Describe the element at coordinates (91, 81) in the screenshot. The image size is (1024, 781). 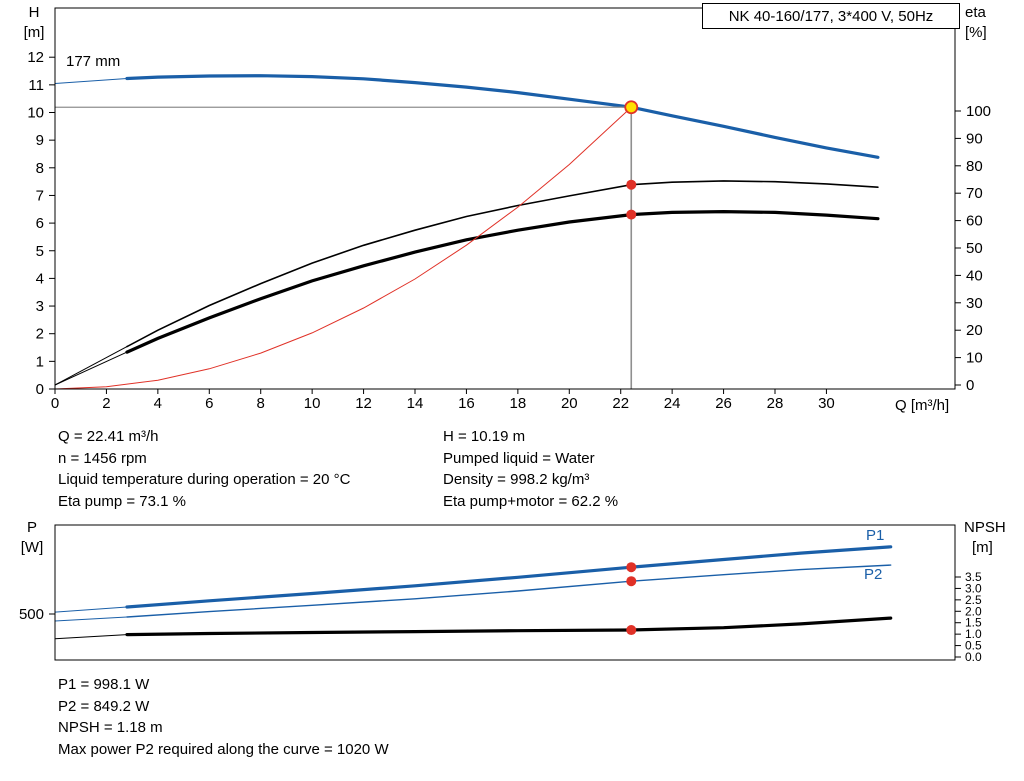
I see `head-177mm-curve-lead` at that location.